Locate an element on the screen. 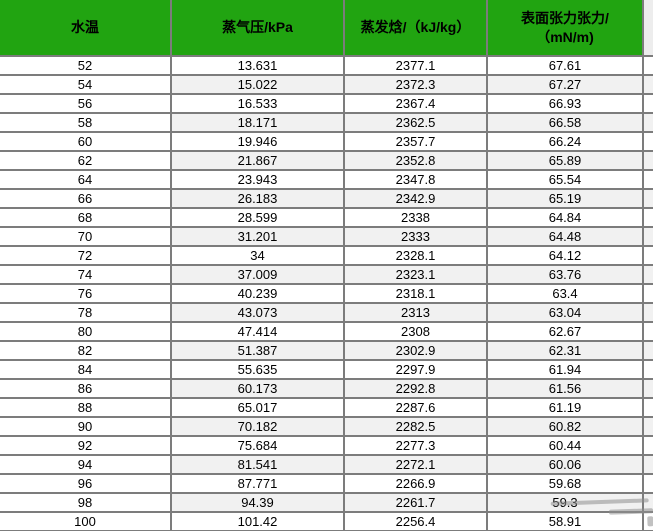 Image resolution: width=653 pixels, height=531 pixels. table-cell: 96 is located at coordinates (86, 484).